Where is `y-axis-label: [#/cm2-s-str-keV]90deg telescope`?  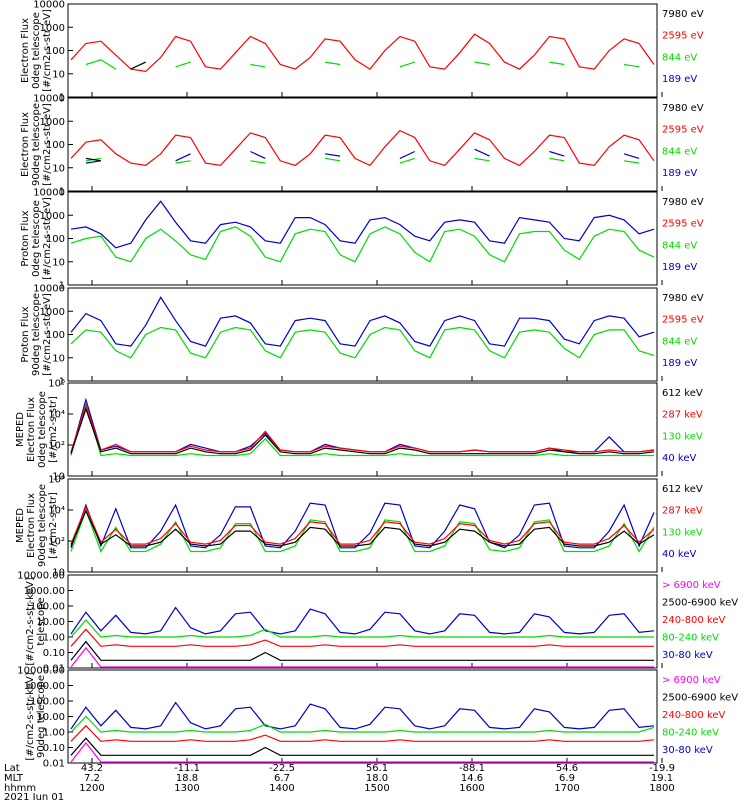 y-axis-label: [#/cm2-s-str-keV]90deg telescope is located at coordinates (36, 716).